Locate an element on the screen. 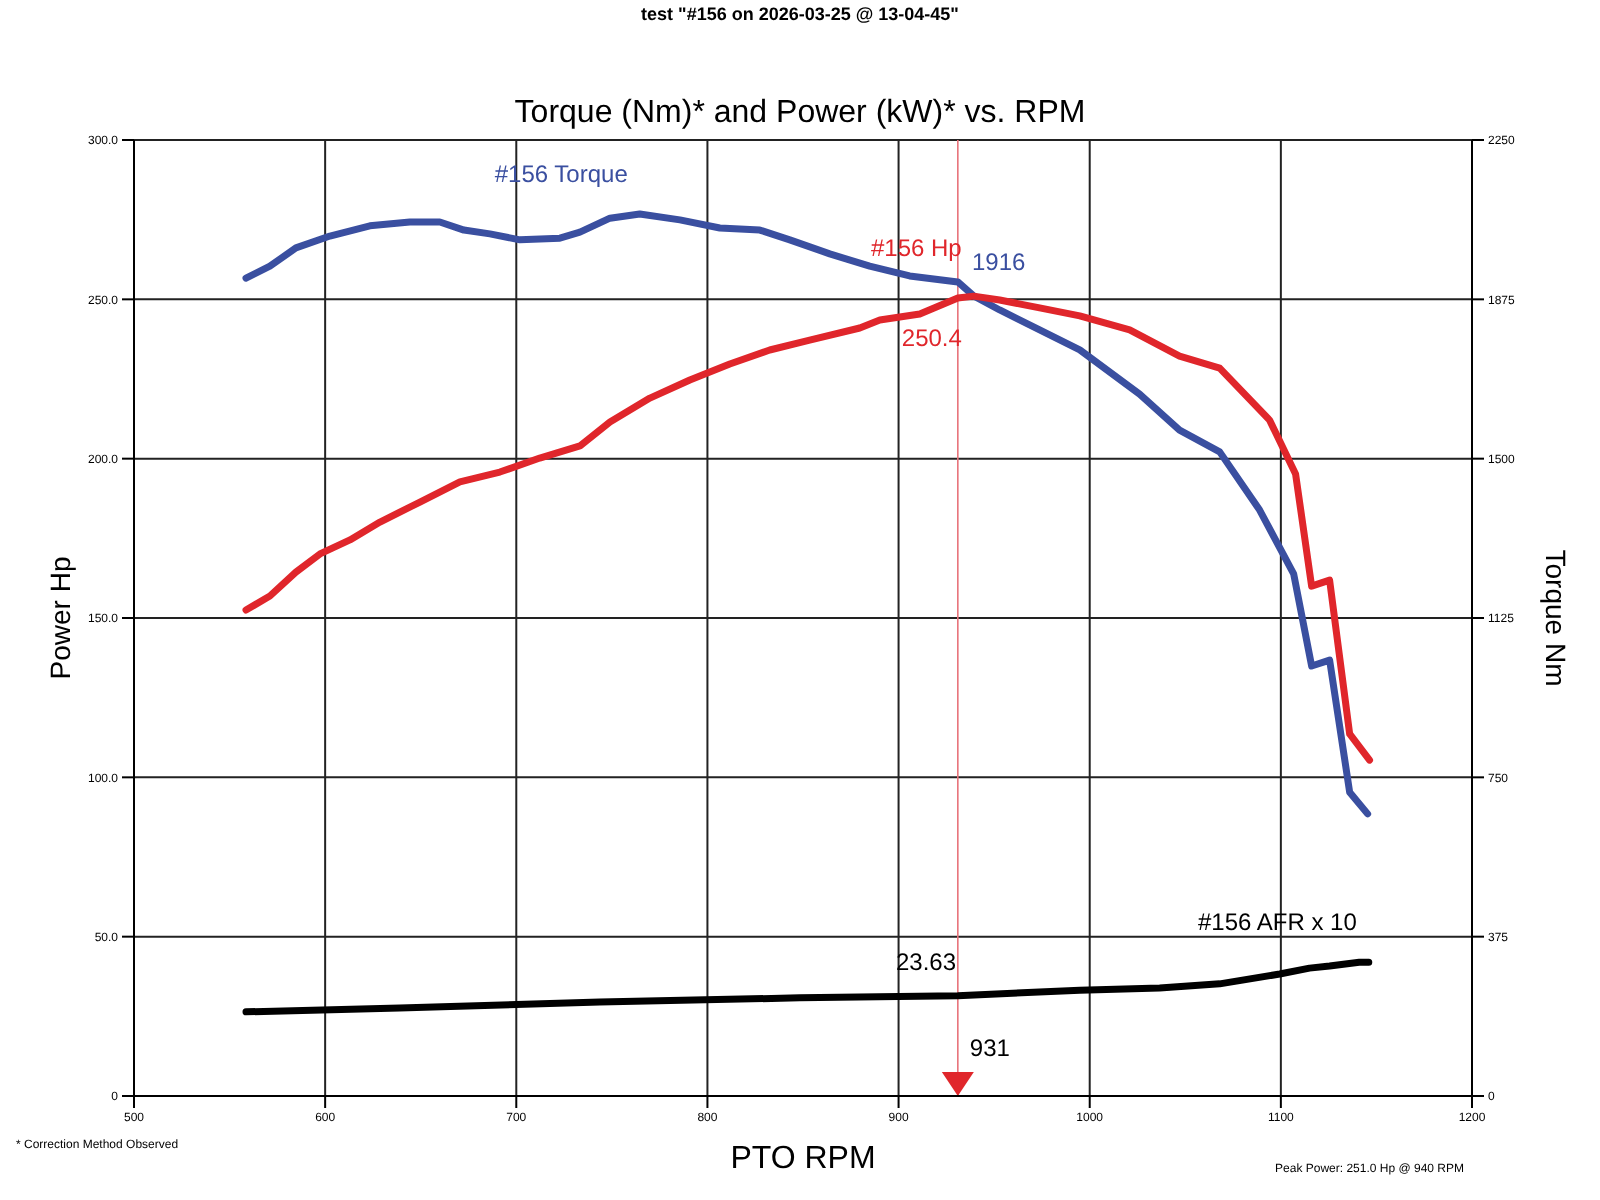 This screenshot has height=1200, width=1600. y2-axis-title: Torque Nm is located at coordinates (1556, 618).